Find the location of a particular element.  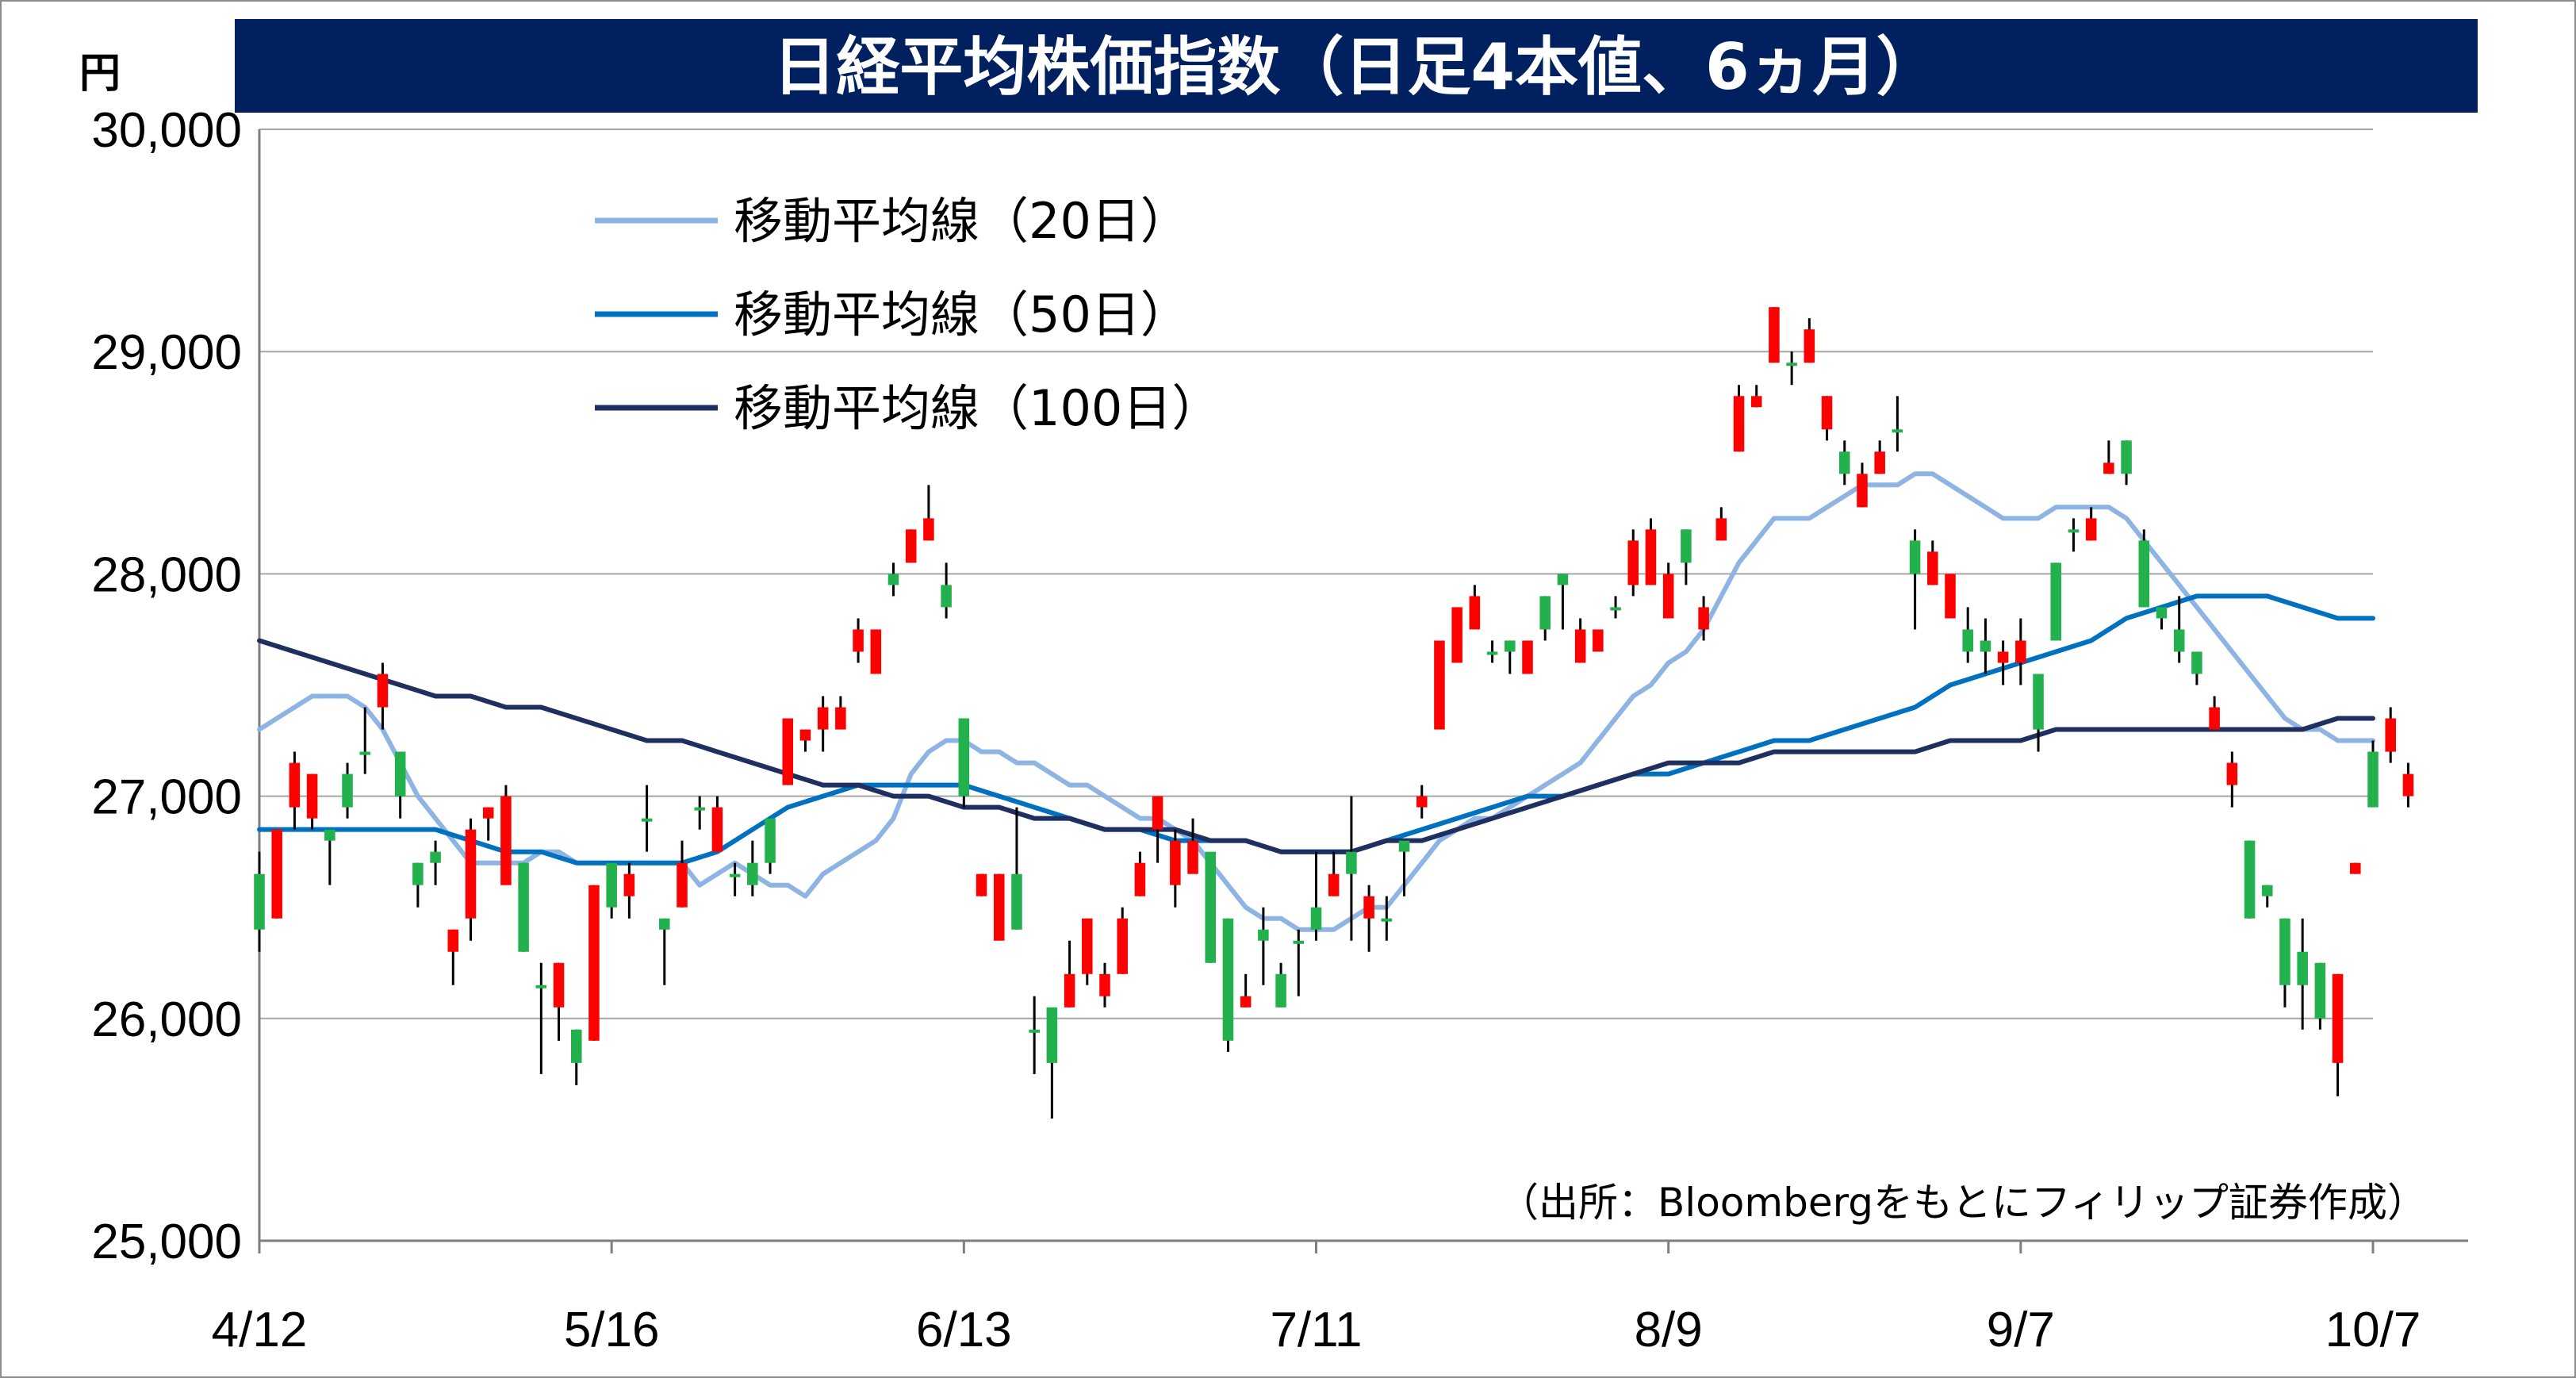

x-tick-label: 6/13 is located at coordinates (964, 1330).